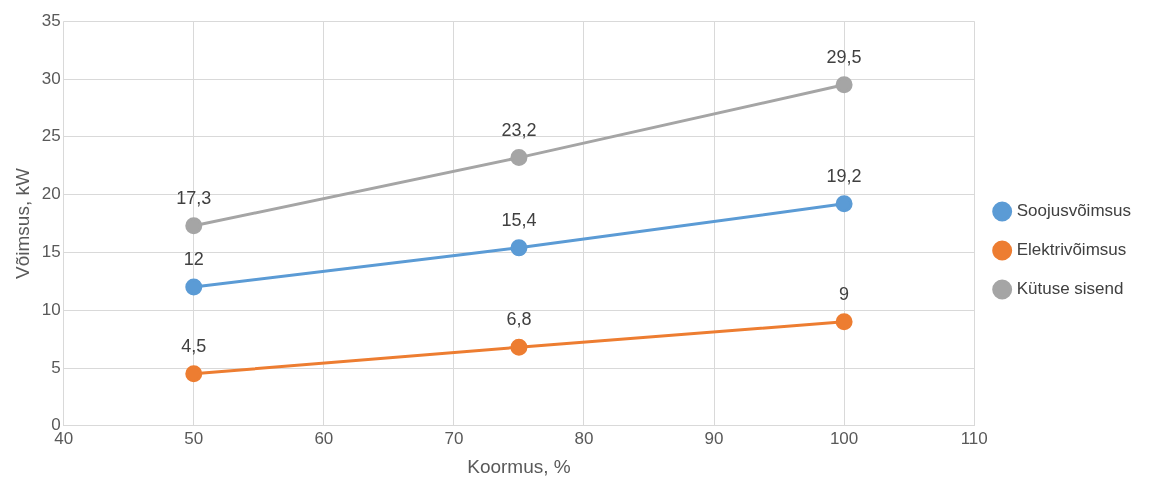 The image size is (1159, 491). I want to click on legend-label: Elektrivõimsus, so click(1071, 250).